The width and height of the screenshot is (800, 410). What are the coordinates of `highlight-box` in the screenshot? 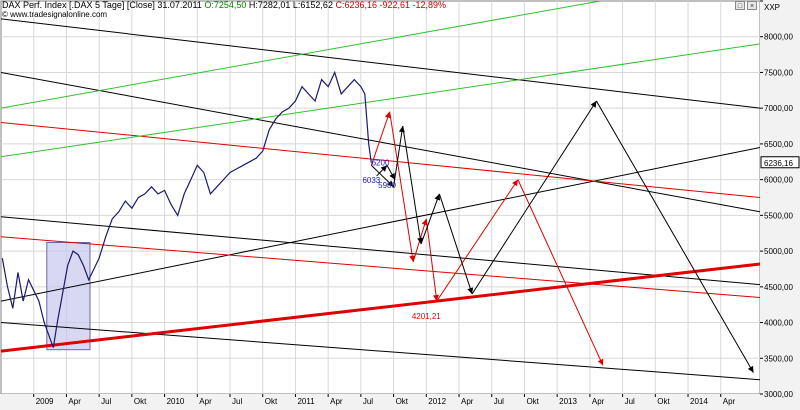 It's located at (68, 296).